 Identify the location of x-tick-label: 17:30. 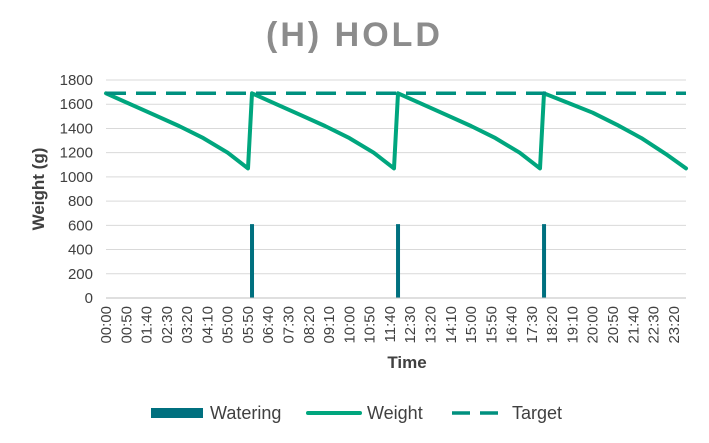
(532, 325).